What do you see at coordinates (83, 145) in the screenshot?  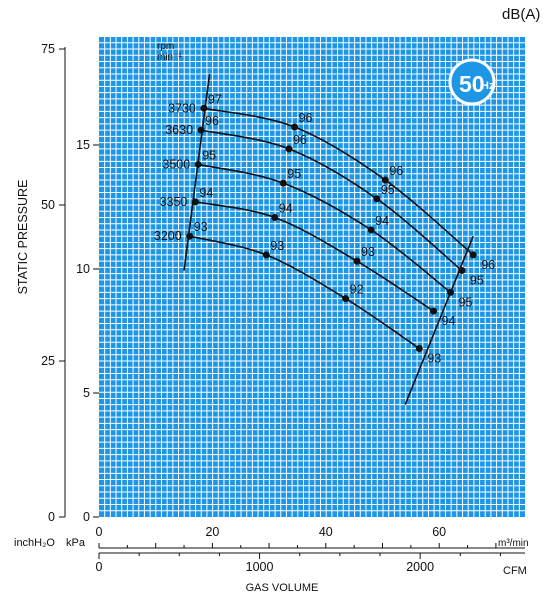 I see `kpa-tick-label: 15` at bounding box center [83, 145].